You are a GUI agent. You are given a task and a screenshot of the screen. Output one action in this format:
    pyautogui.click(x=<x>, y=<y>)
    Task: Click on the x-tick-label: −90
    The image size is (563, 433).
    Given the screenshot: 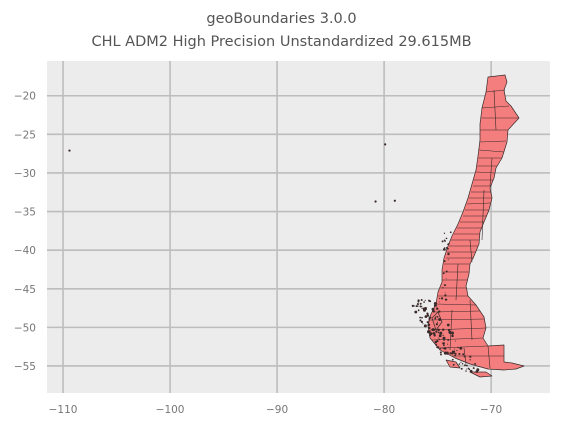 What is the action you would take?
    pyautogui.click(x=277, y=410)
    